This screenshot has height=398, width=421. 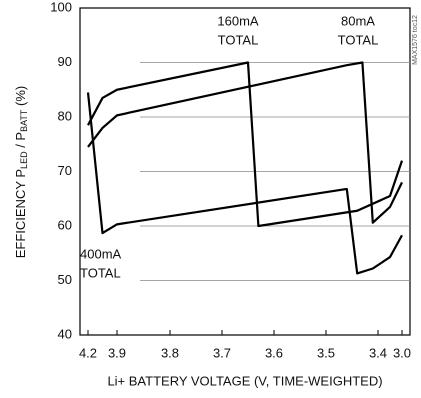 I want to click on x-tick-label: 3.7, so click(x=222, y=352).